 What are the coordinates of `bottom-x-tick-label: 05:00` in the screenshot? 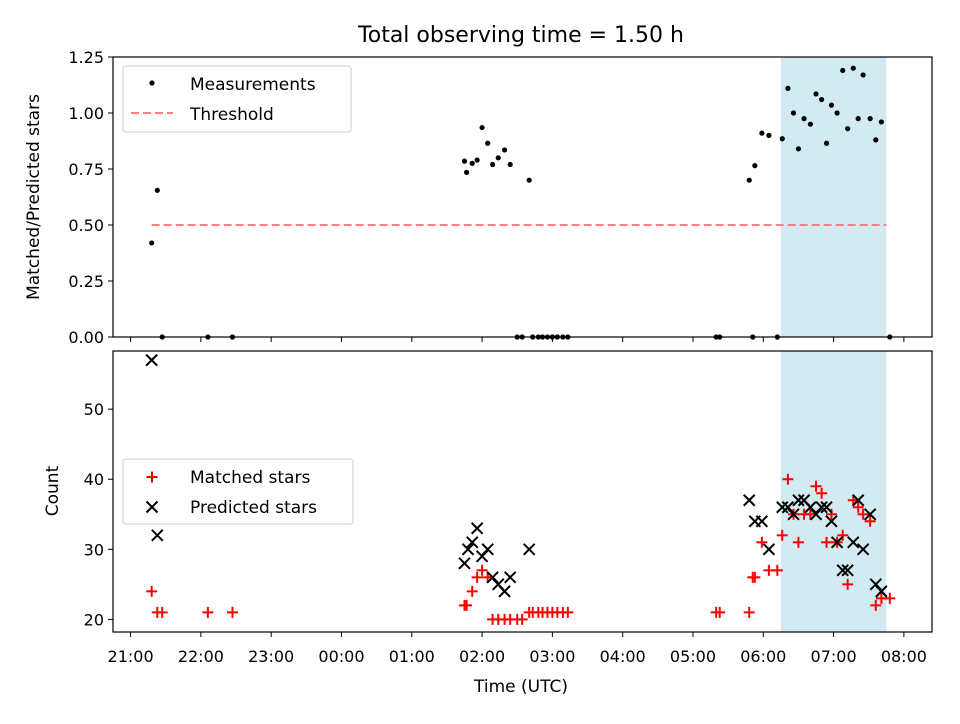 It's located at (693, 656).